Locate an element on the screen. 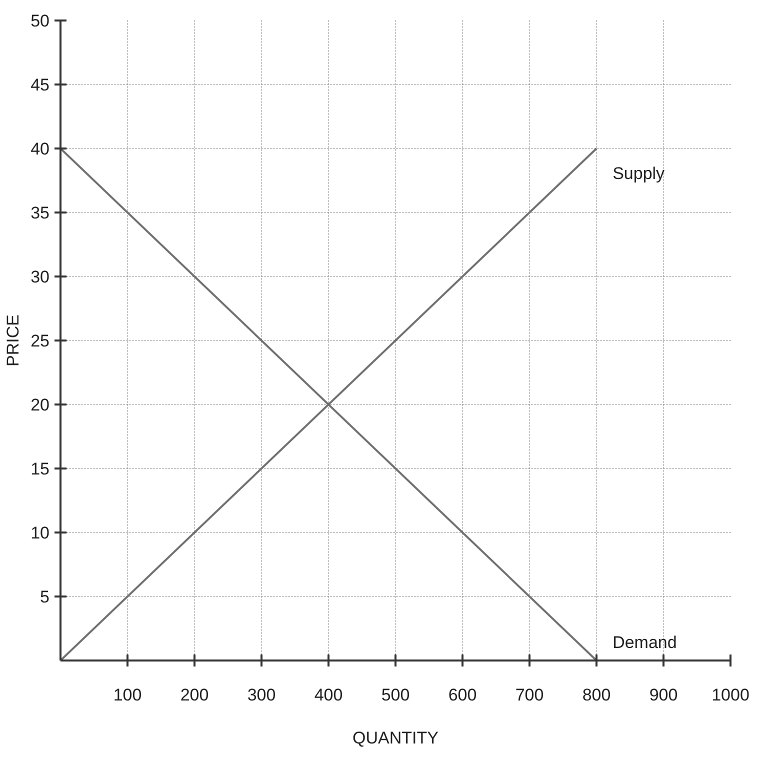  y-tick-label: 50 is located at coordinates (40, 21).